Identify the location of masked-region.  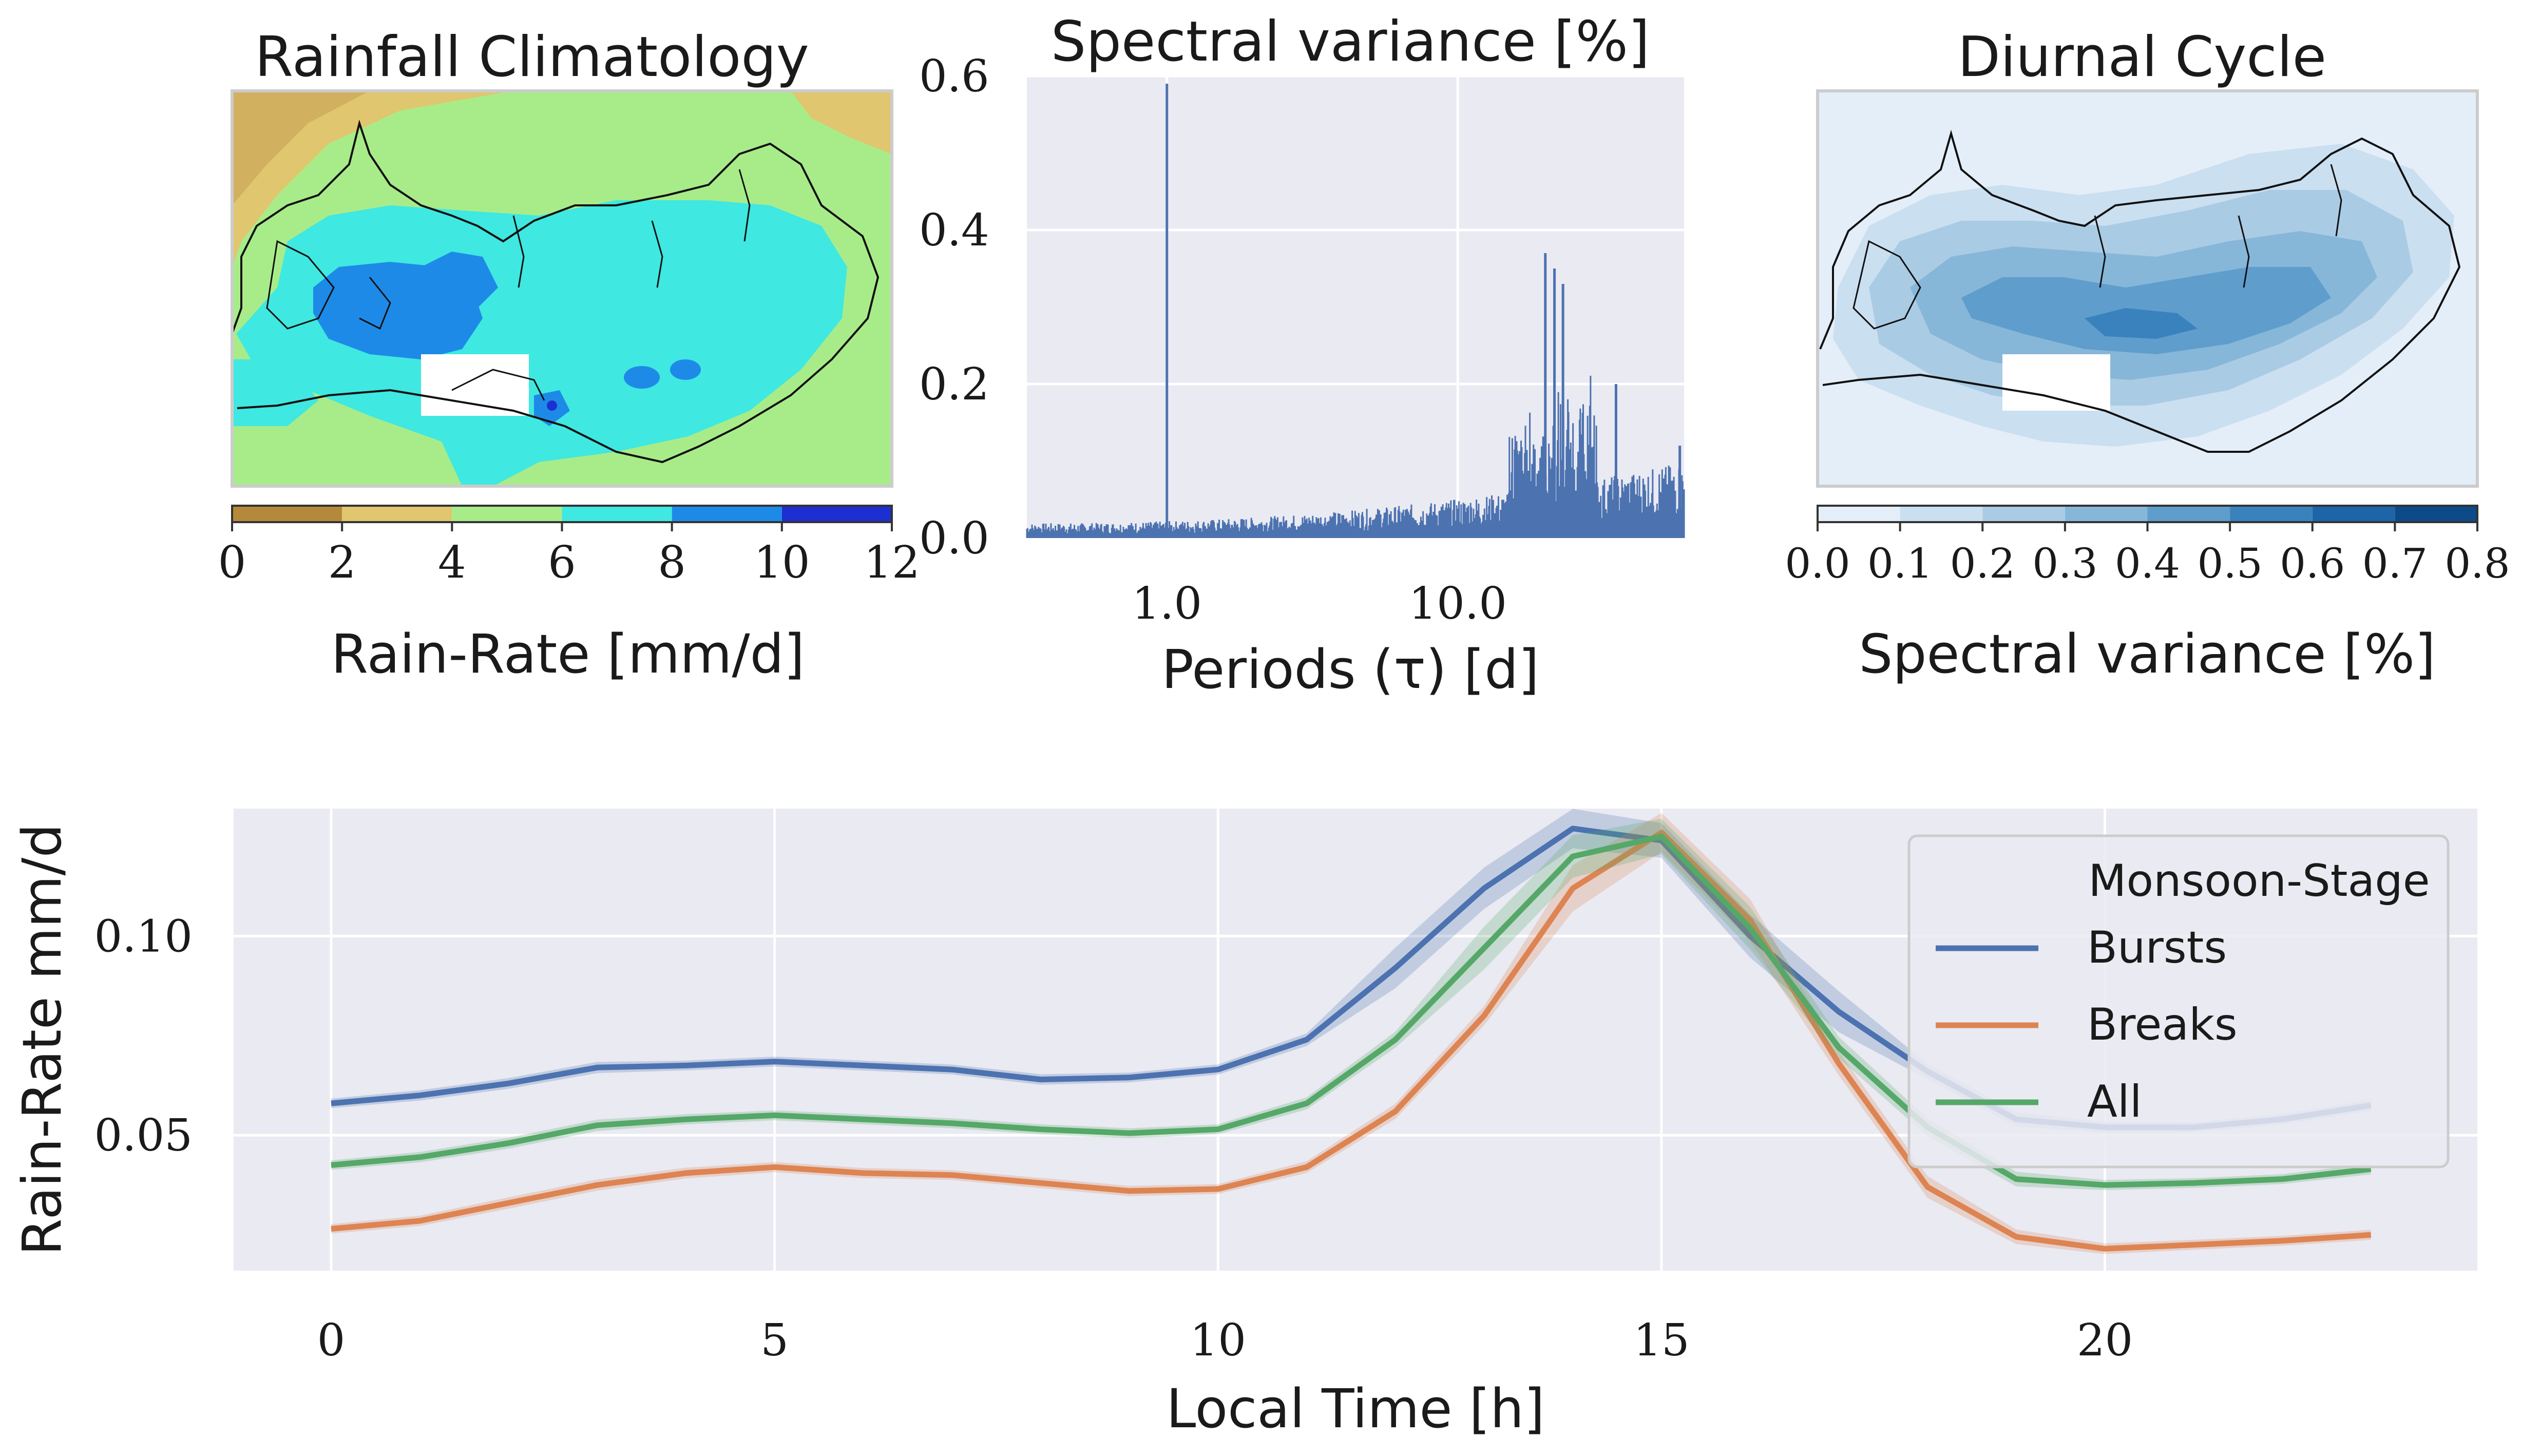
(475, 385).